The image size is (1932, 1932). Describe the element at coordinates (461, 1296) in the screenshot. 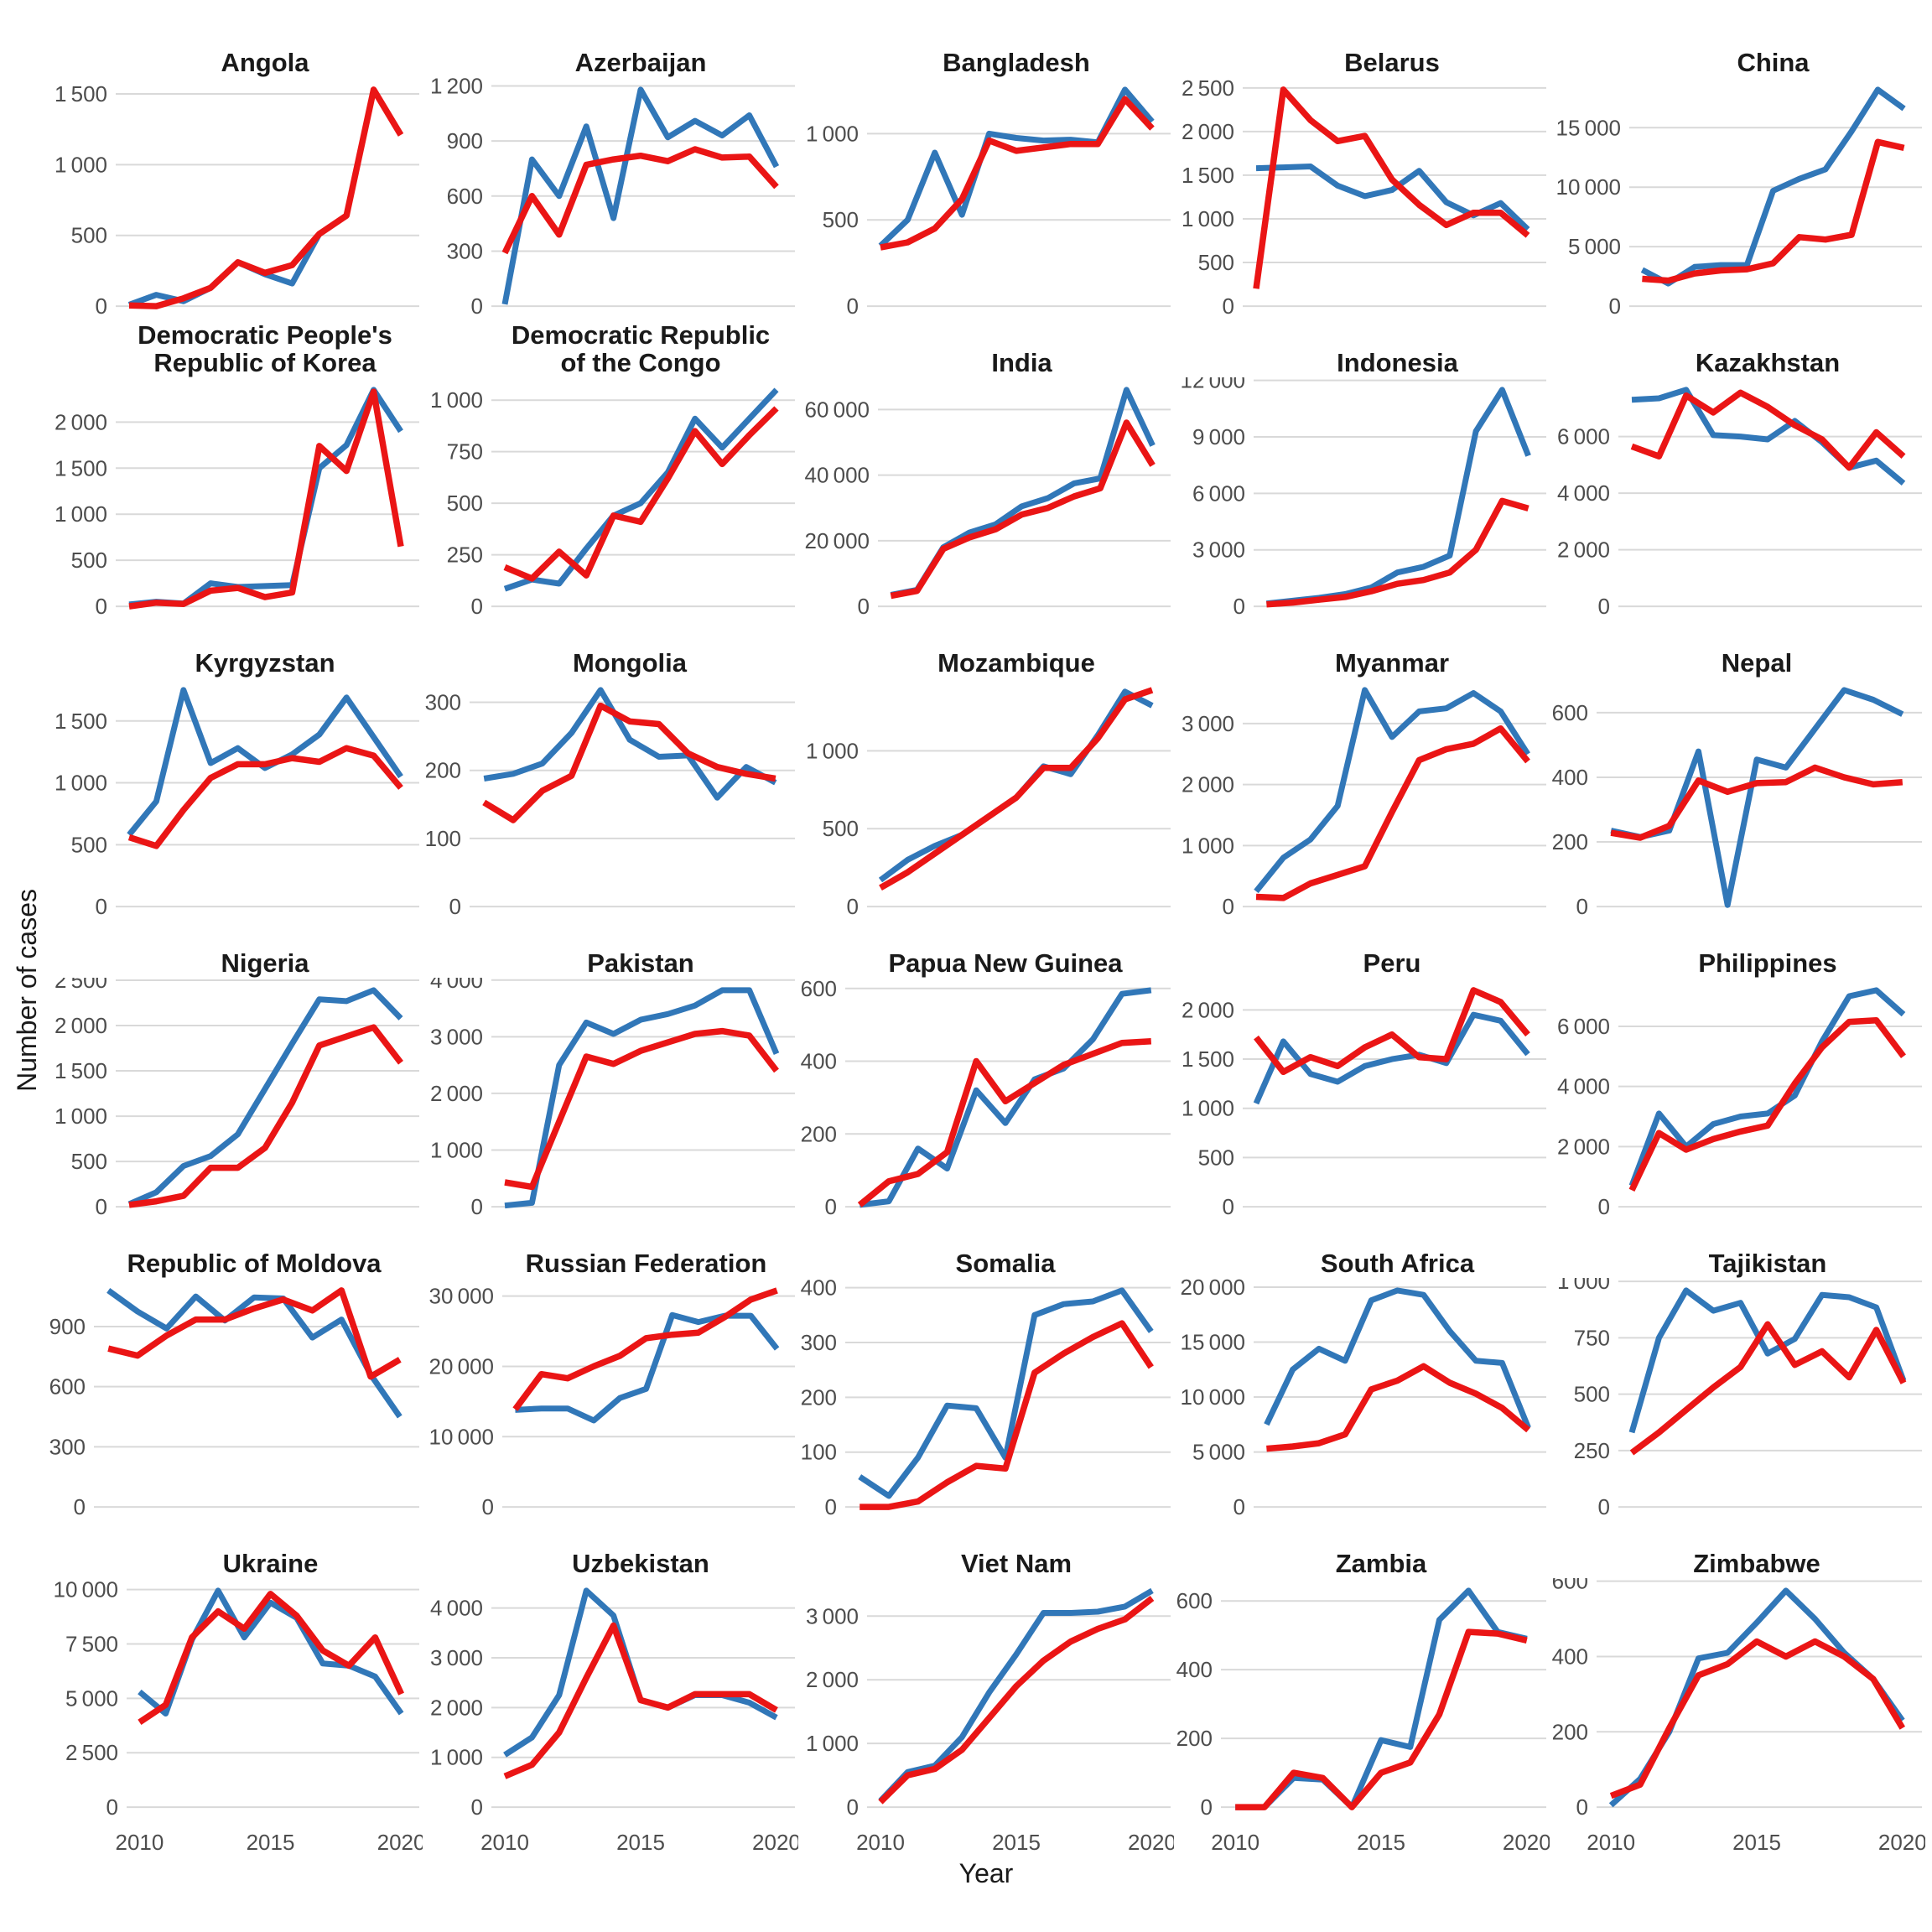

I see `y-tick-label: 30 000` at that location.